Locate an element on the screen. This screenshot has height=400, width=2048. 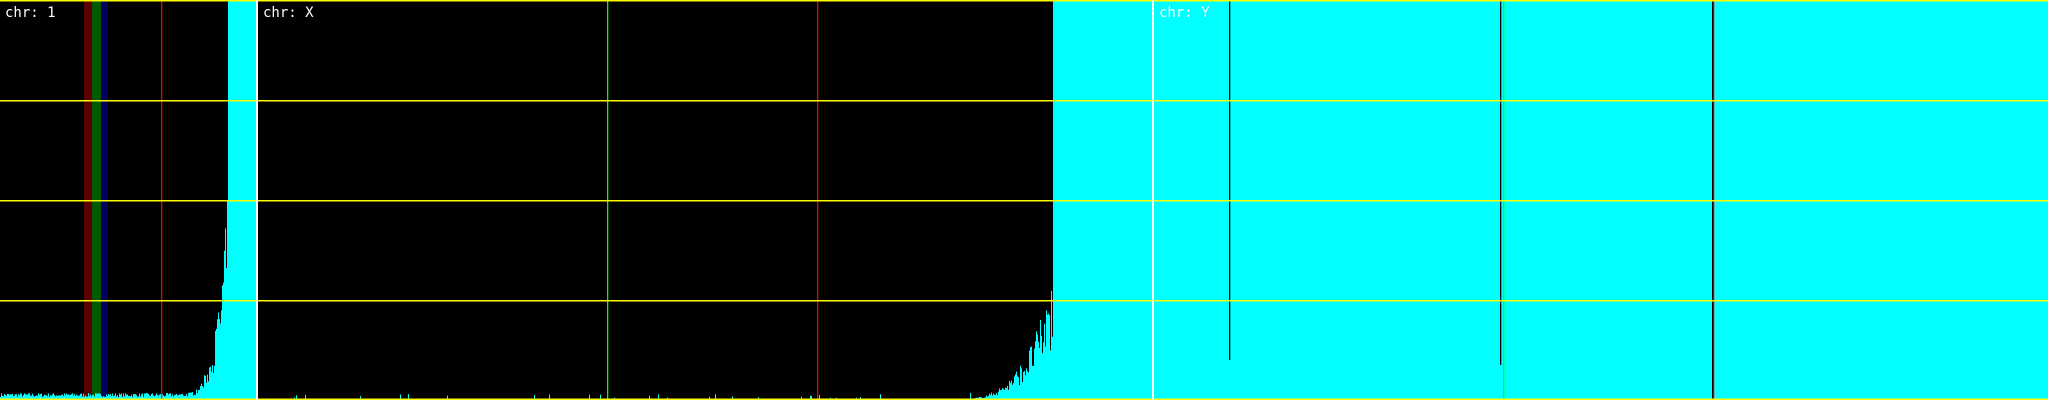
panel-divider is located at coordinates (1153, 200).